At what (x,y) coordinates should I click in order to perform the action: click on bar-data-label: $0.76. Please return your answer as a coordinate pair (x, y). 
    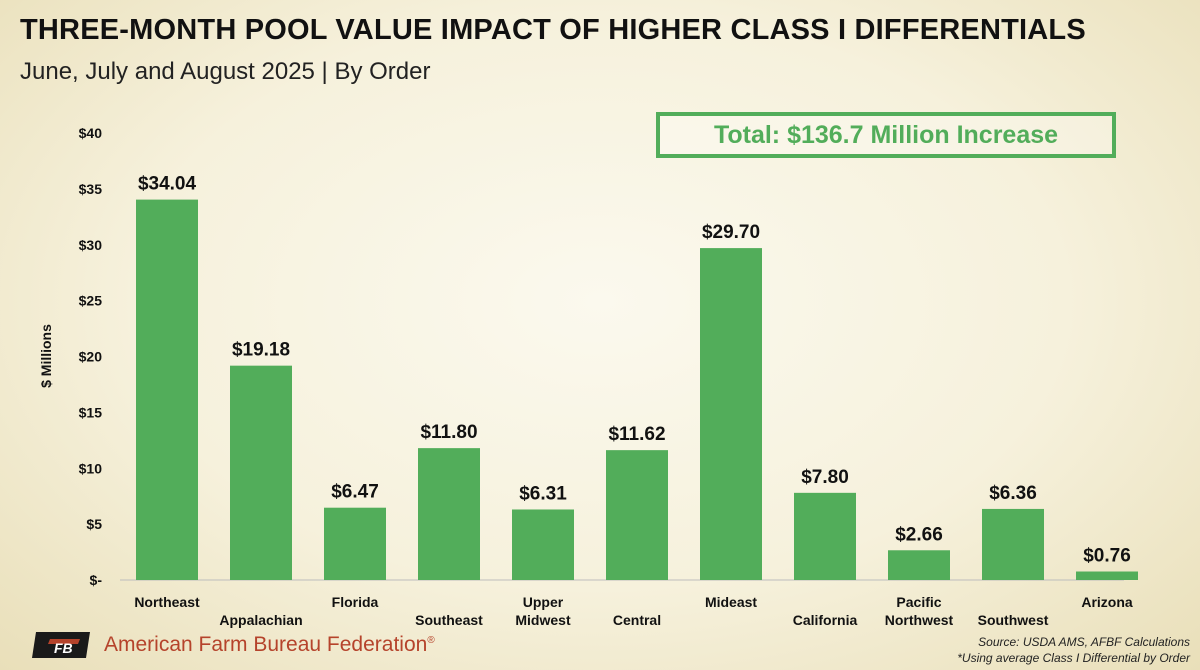
    Looking at the image, I should click on (1107, 556).